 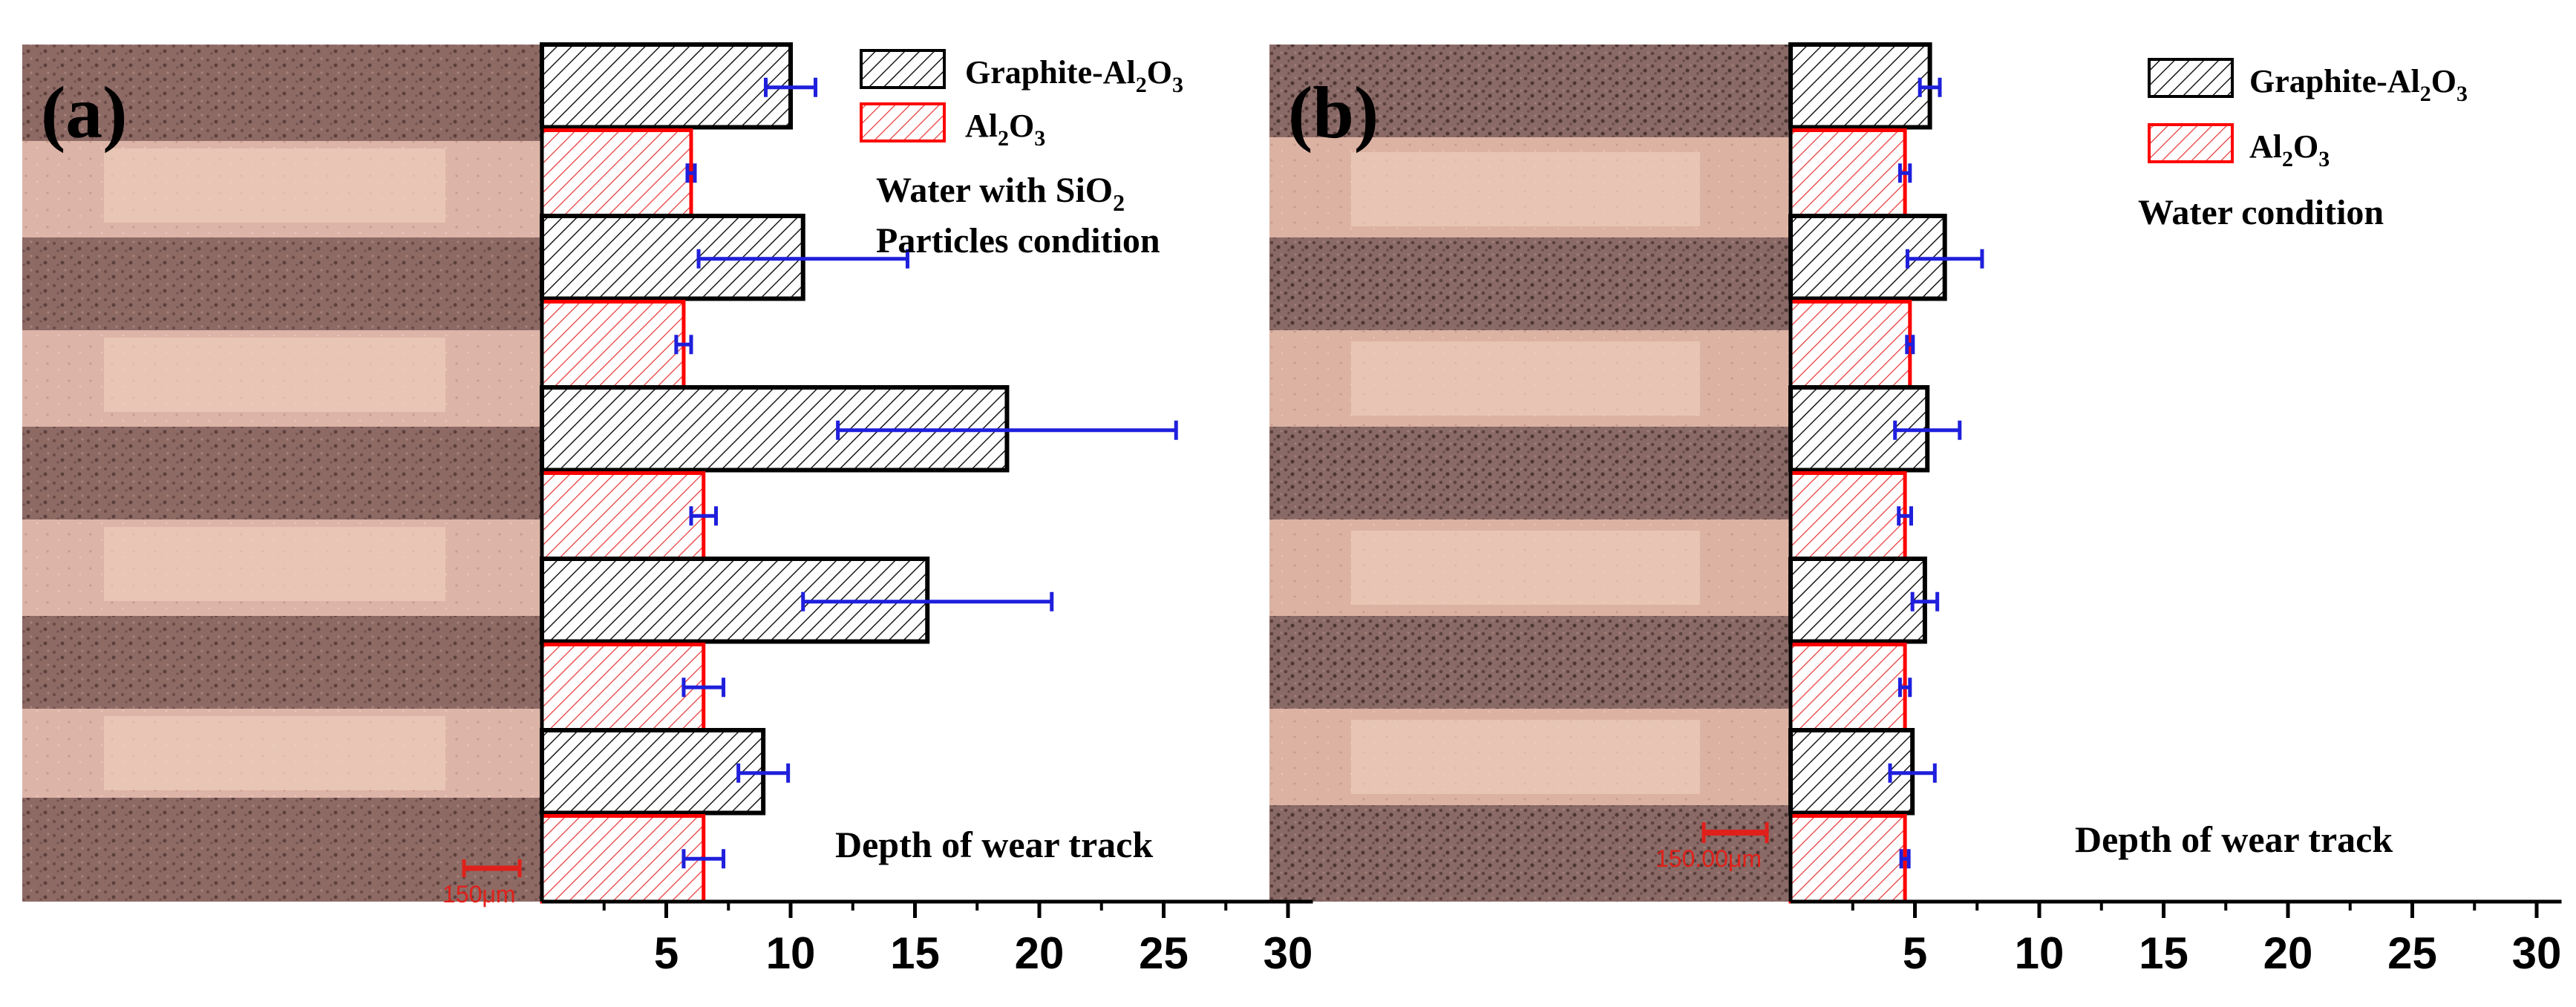 What do you see at coordinates (2191, 143) in the screenshot?
I see `legend-b-swatch-al2o3` at bounding box center [2191, 143].